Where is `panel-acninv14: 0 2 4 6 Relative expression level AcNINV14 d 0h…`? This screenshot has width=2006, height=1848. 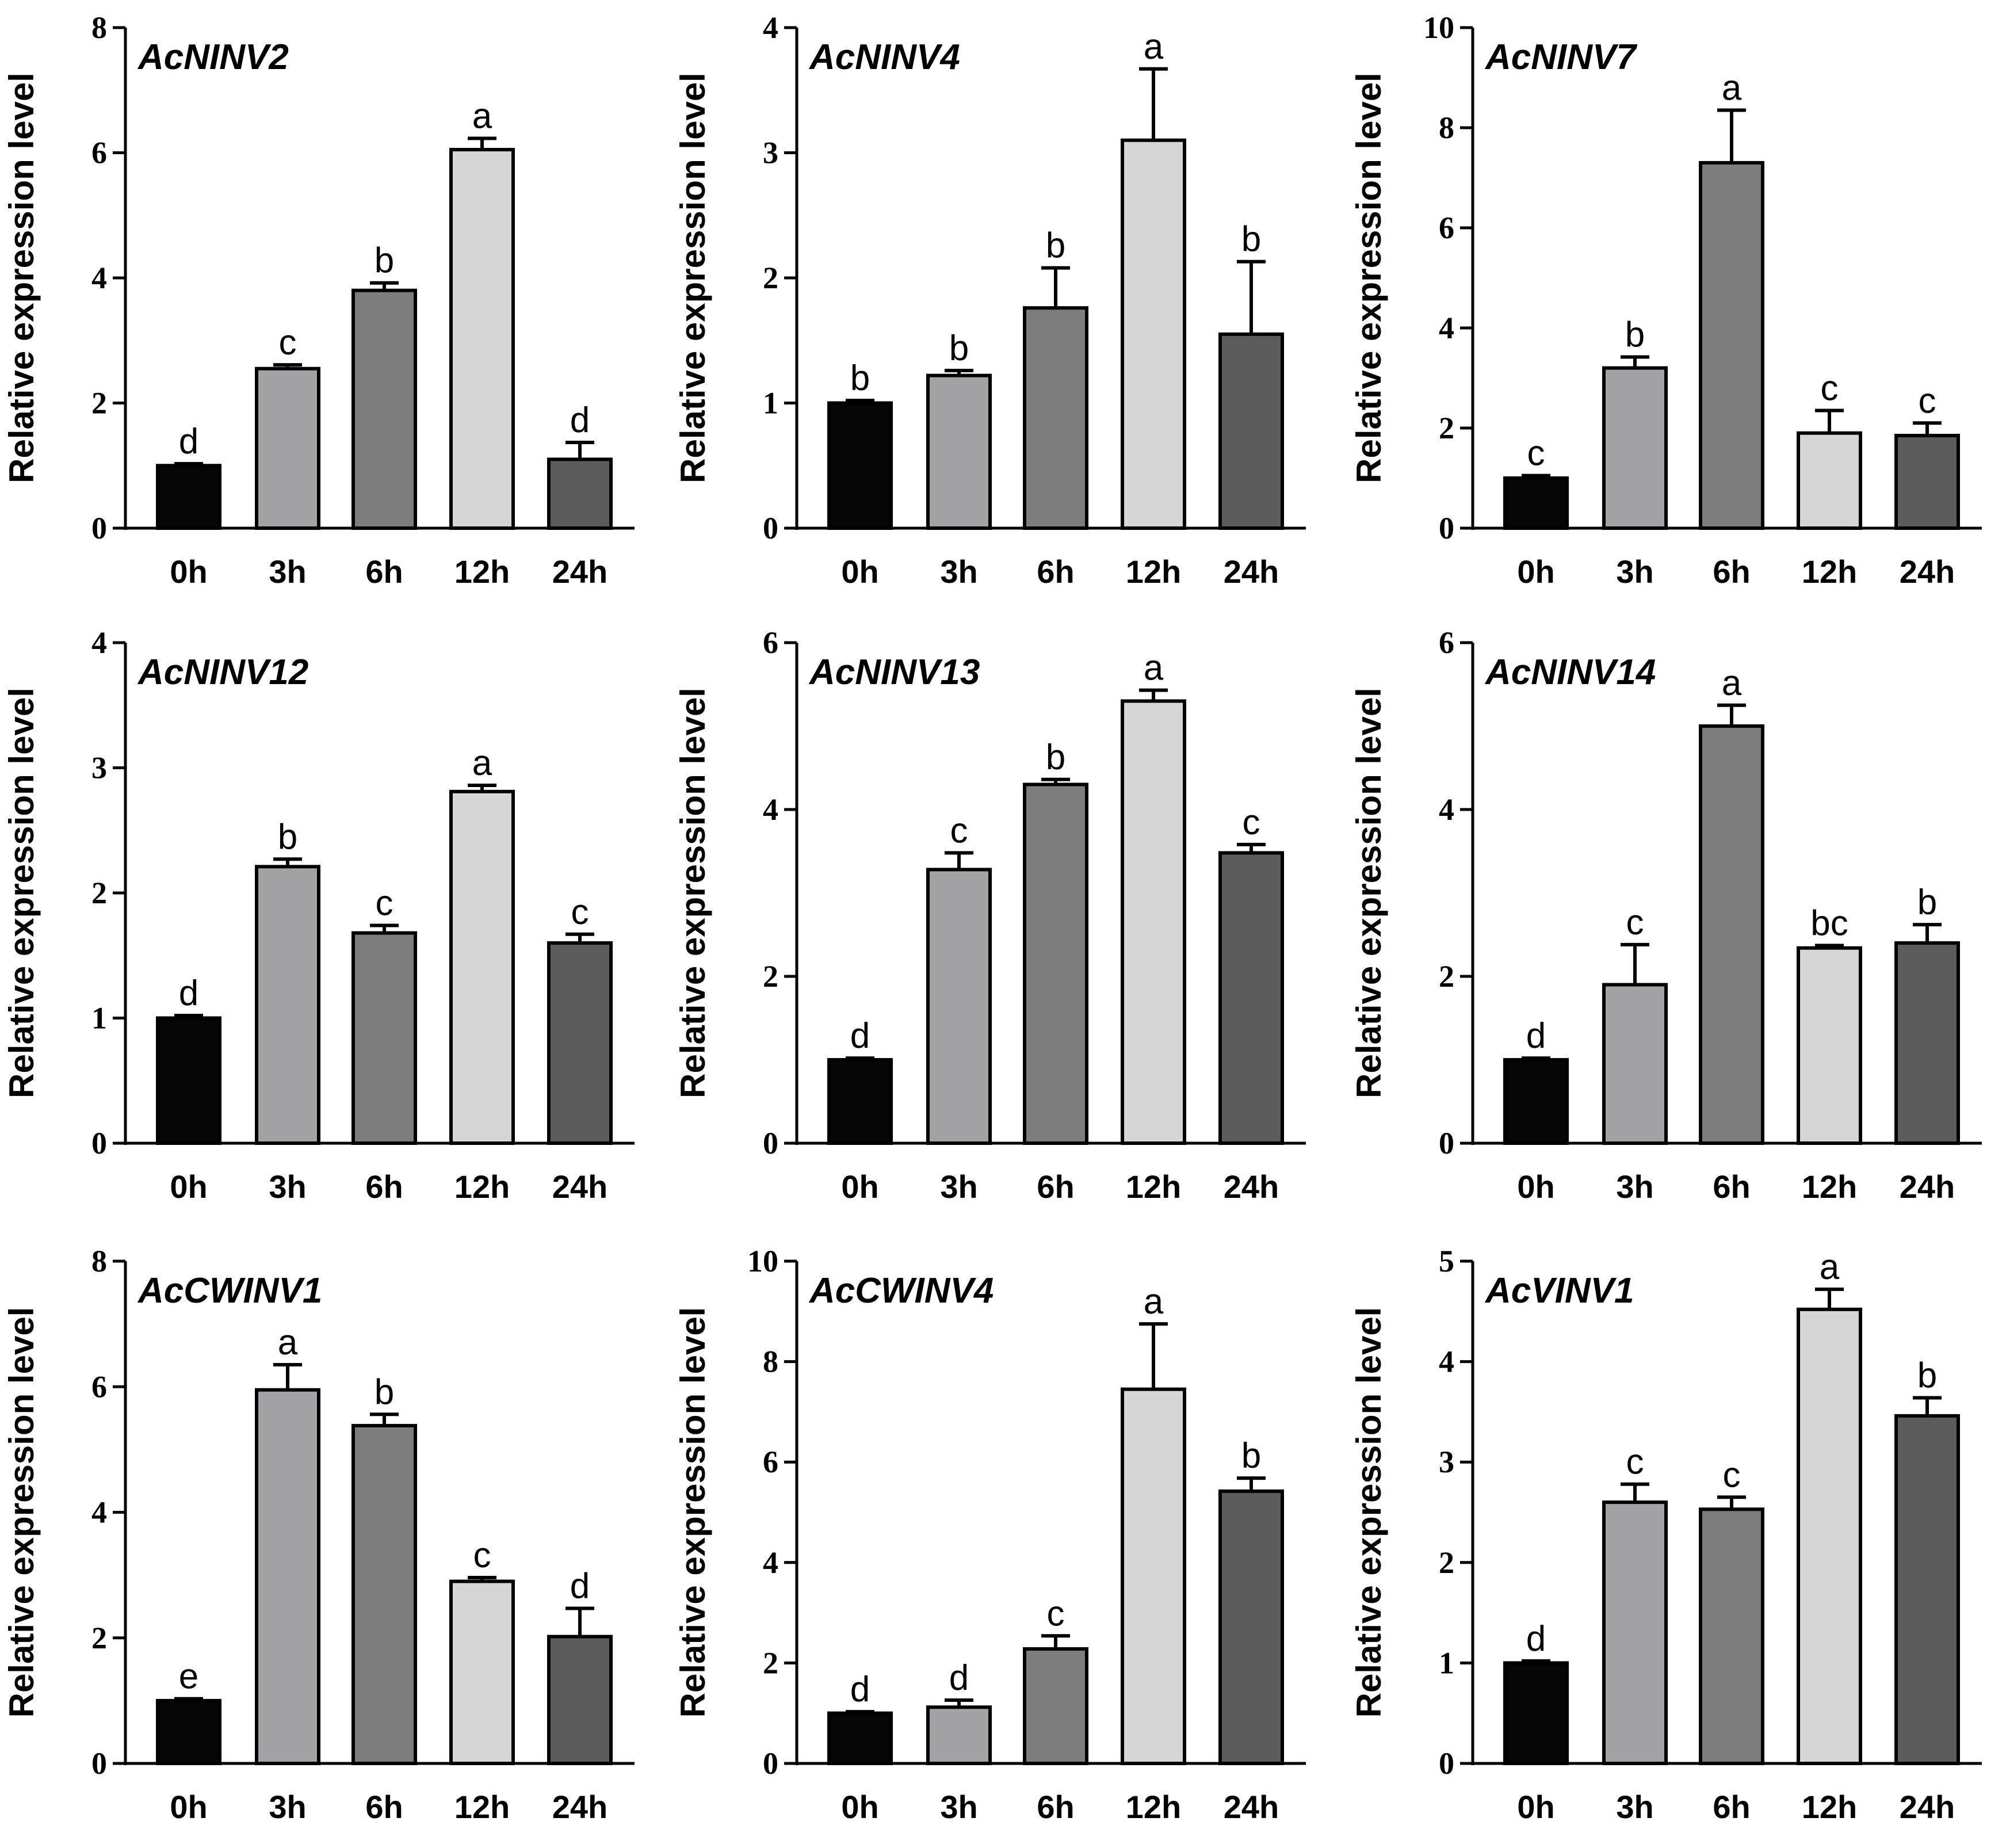
panel-acninv14: 0 2 4 6 Relative expression level AcNINV14 d 0h… is located at coordinates (1666, 915).